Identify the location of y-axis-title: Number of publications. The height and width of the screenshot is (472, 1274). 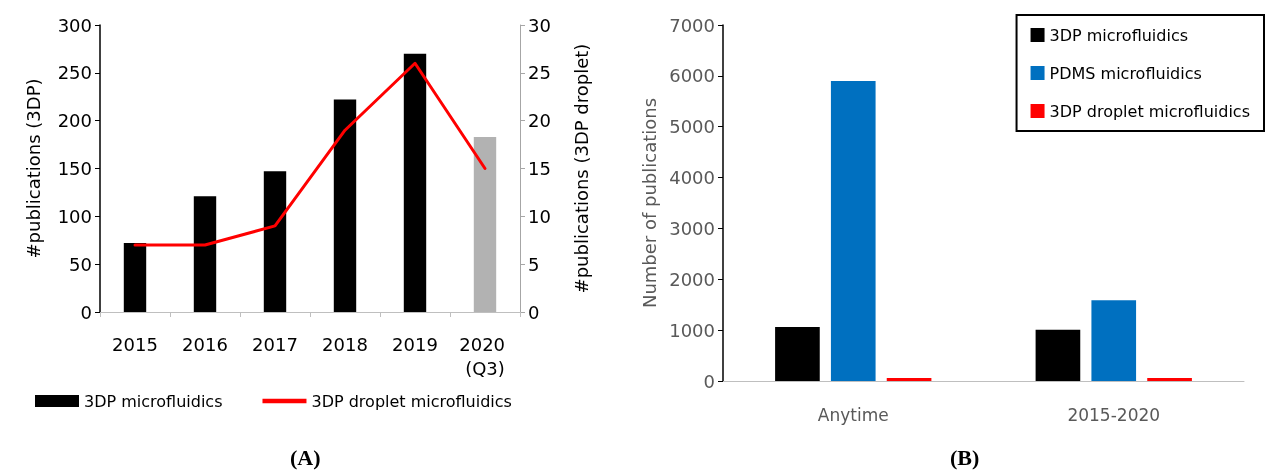
(649, 203).